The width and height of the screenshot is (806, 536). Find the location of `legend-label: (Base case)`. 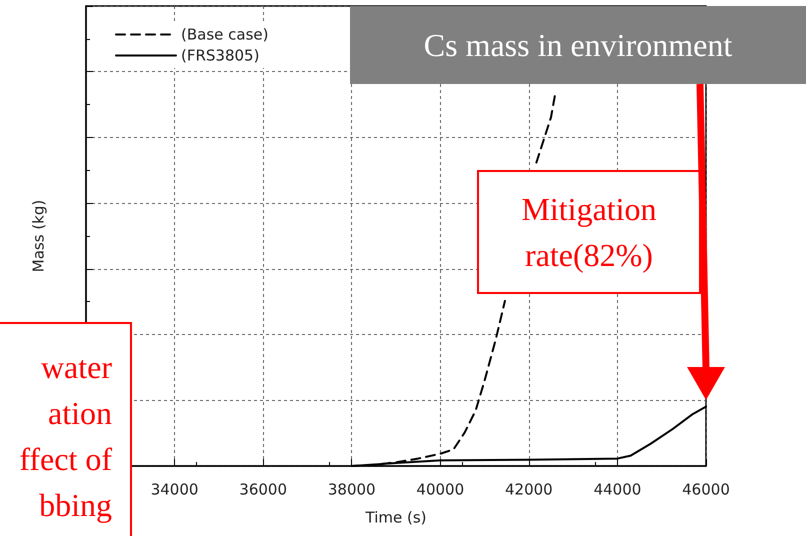

legend-label: (Base case) is located at coordinates (224, 35).